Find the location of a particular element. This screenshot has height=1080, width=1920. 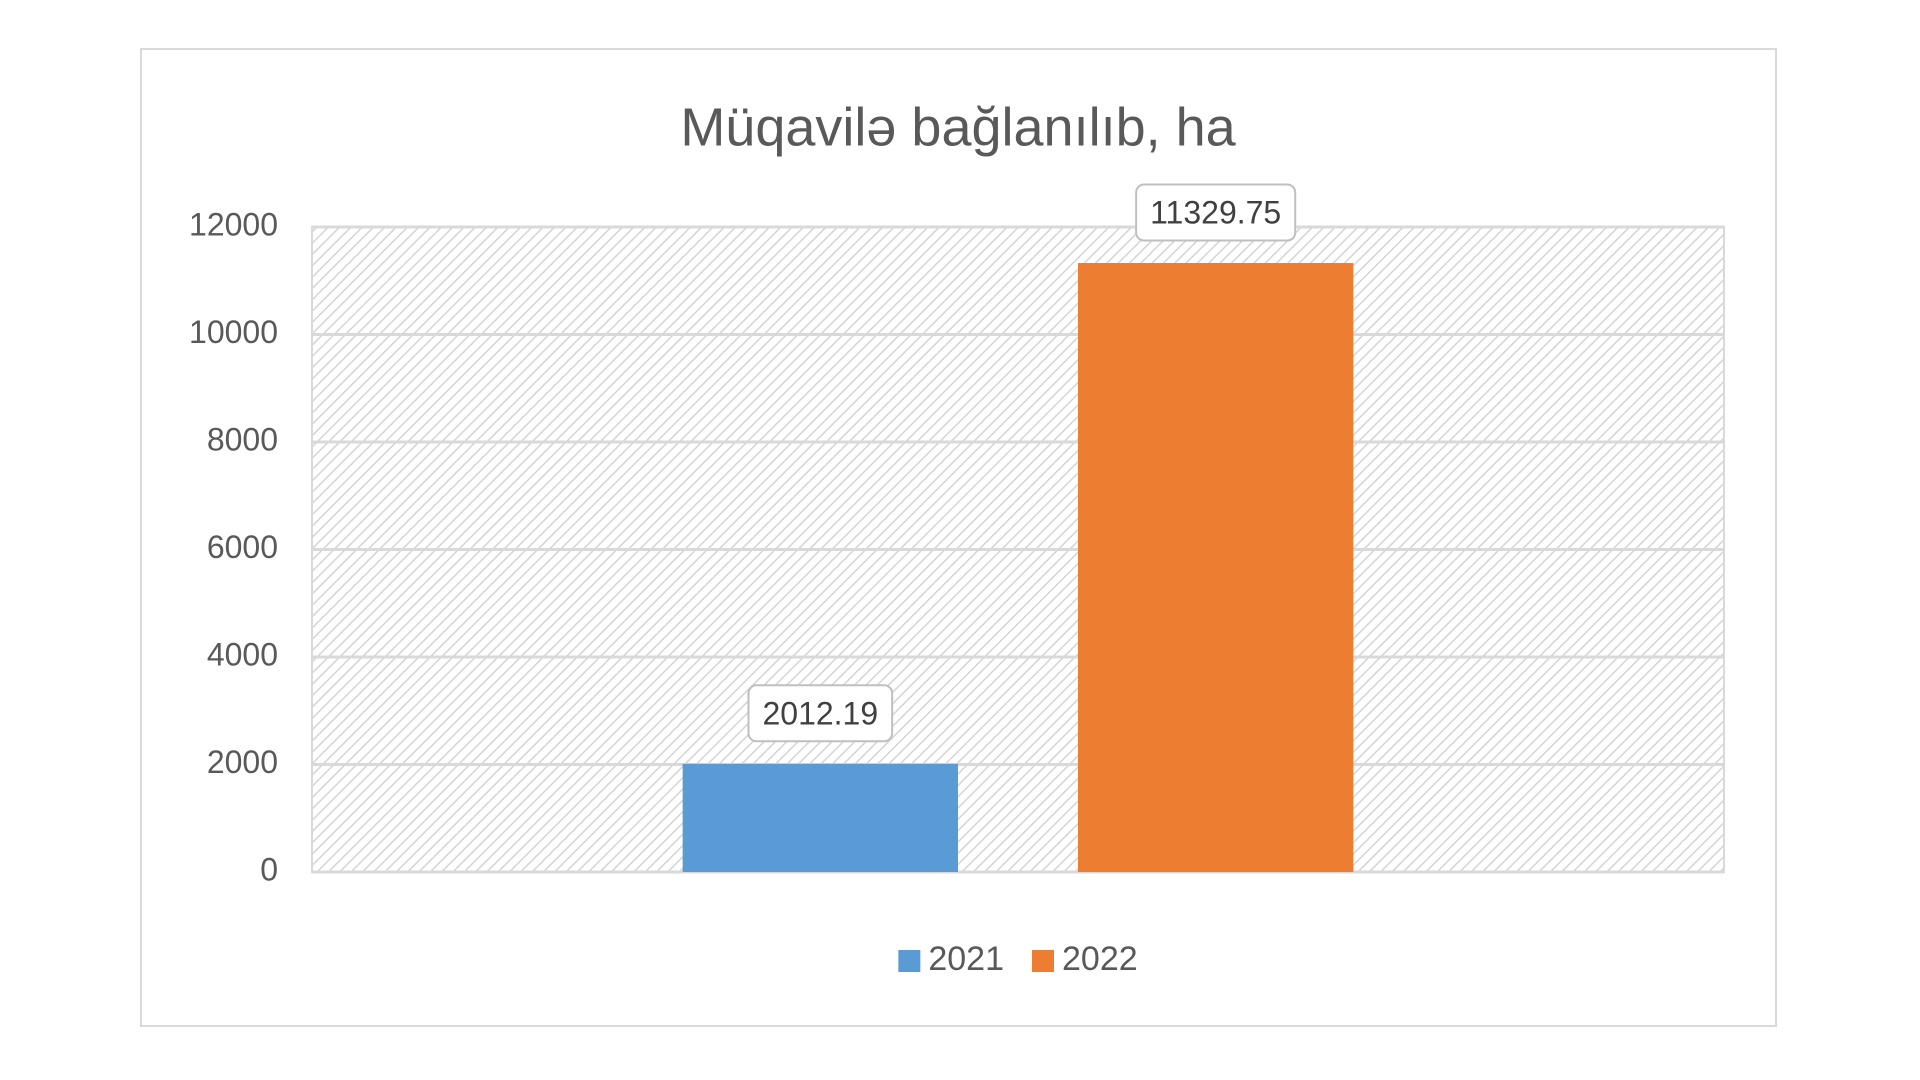

data-label: 2012.19 is located at coordinates (820, 713).